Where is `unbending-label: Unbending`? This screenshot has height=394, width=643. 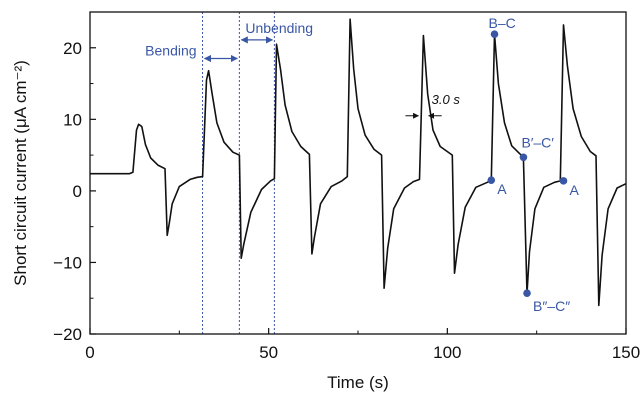
unbending-label: Unbending is located at coordinates (279, 28).